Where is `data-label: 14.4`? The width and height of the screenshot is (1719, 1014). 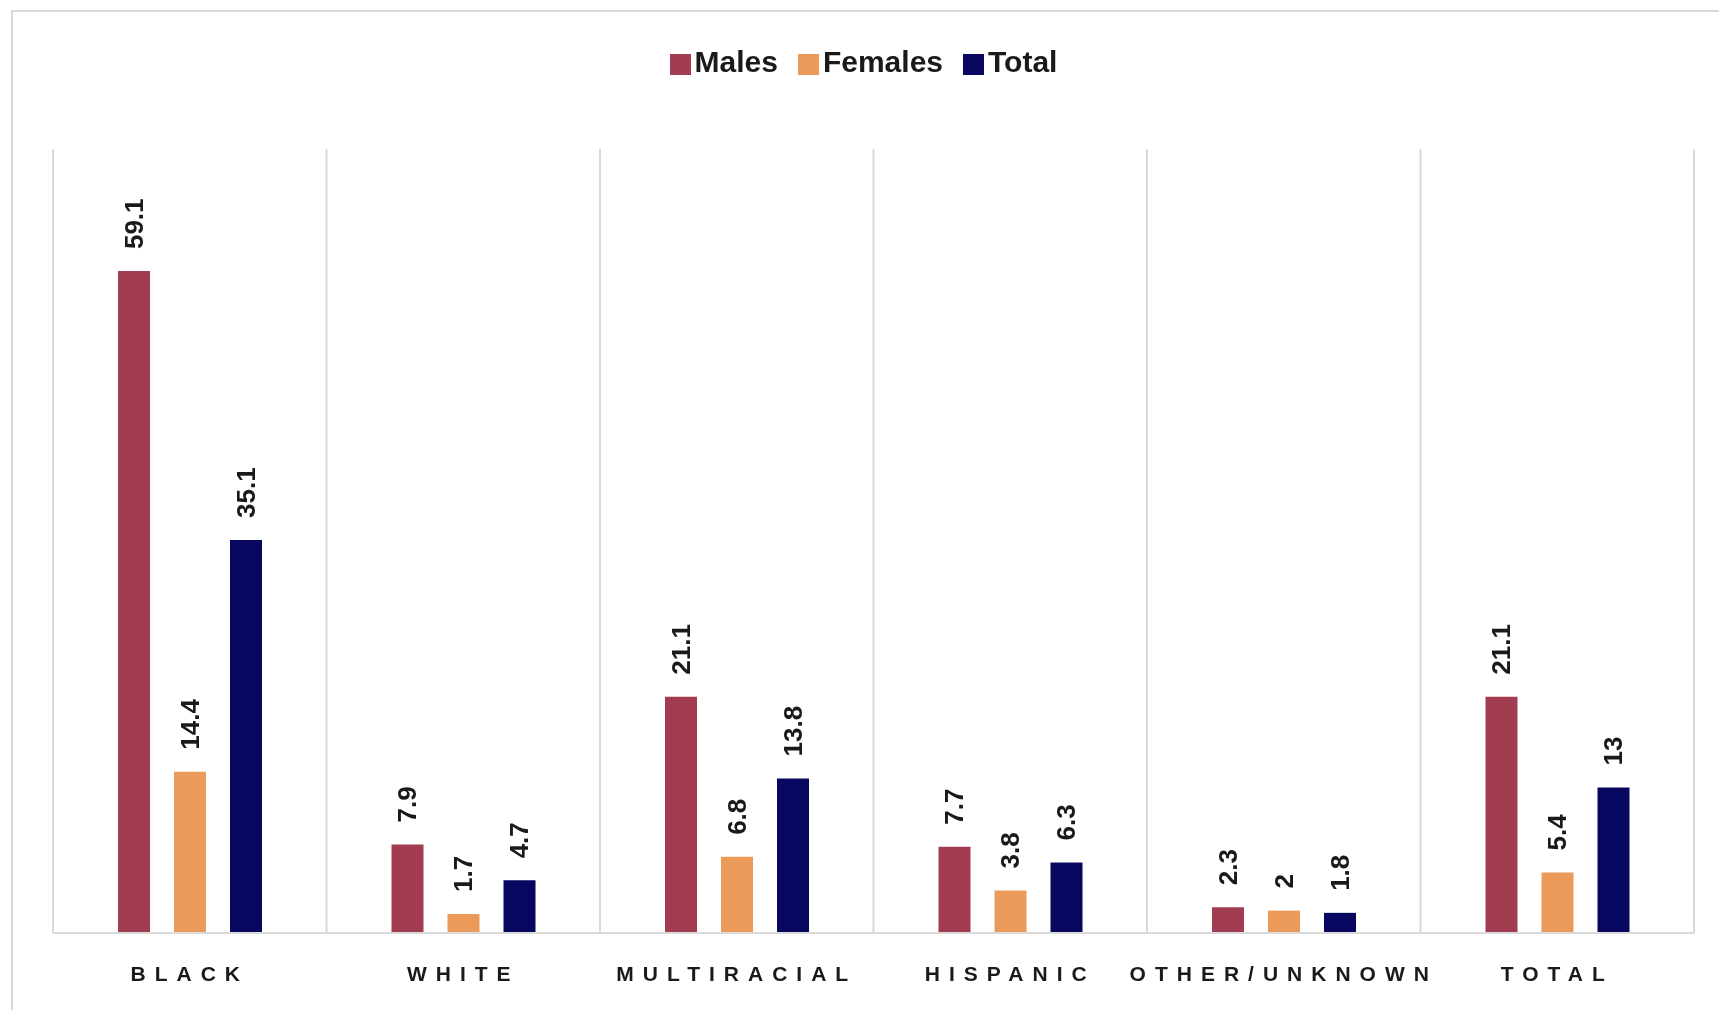 data-label: 14.4 is located at coordinates (190, 724).